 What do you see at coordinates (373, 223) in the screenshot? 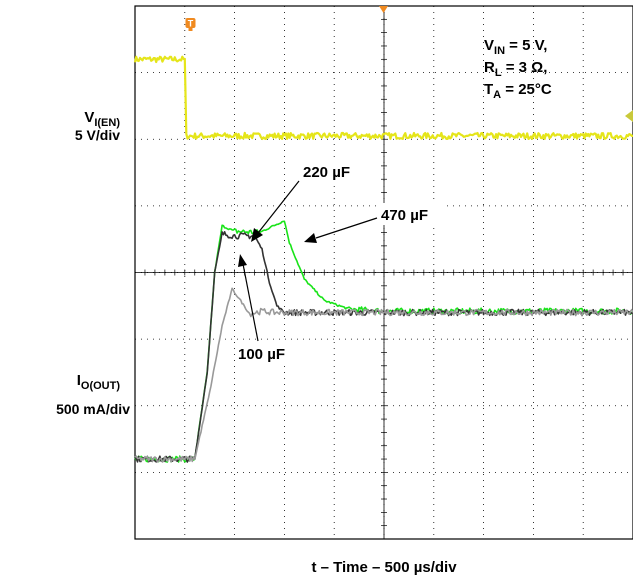
I see `annotation-470uF: 470 µF` at bounding box center [373, 223].